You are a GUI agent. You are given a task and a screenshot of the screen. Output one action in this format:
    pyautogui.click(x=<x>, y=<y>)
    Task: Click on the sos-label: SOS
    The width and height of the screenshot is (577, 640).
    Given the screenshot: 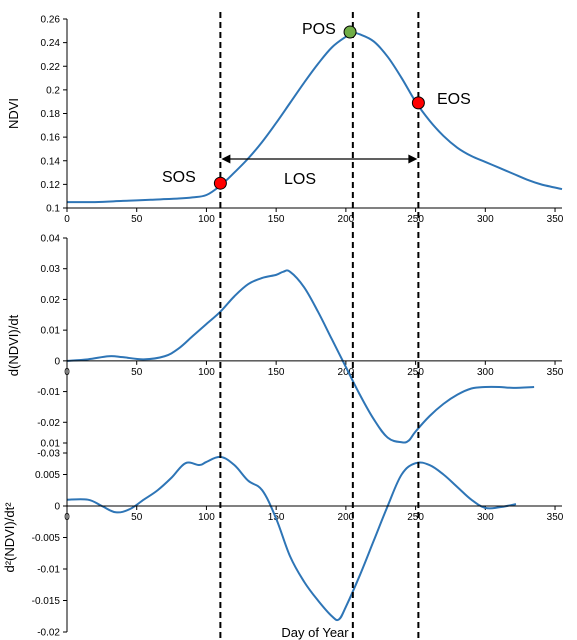 What is the action you would take?
    pyautogui.click(x=179, y=177)
    